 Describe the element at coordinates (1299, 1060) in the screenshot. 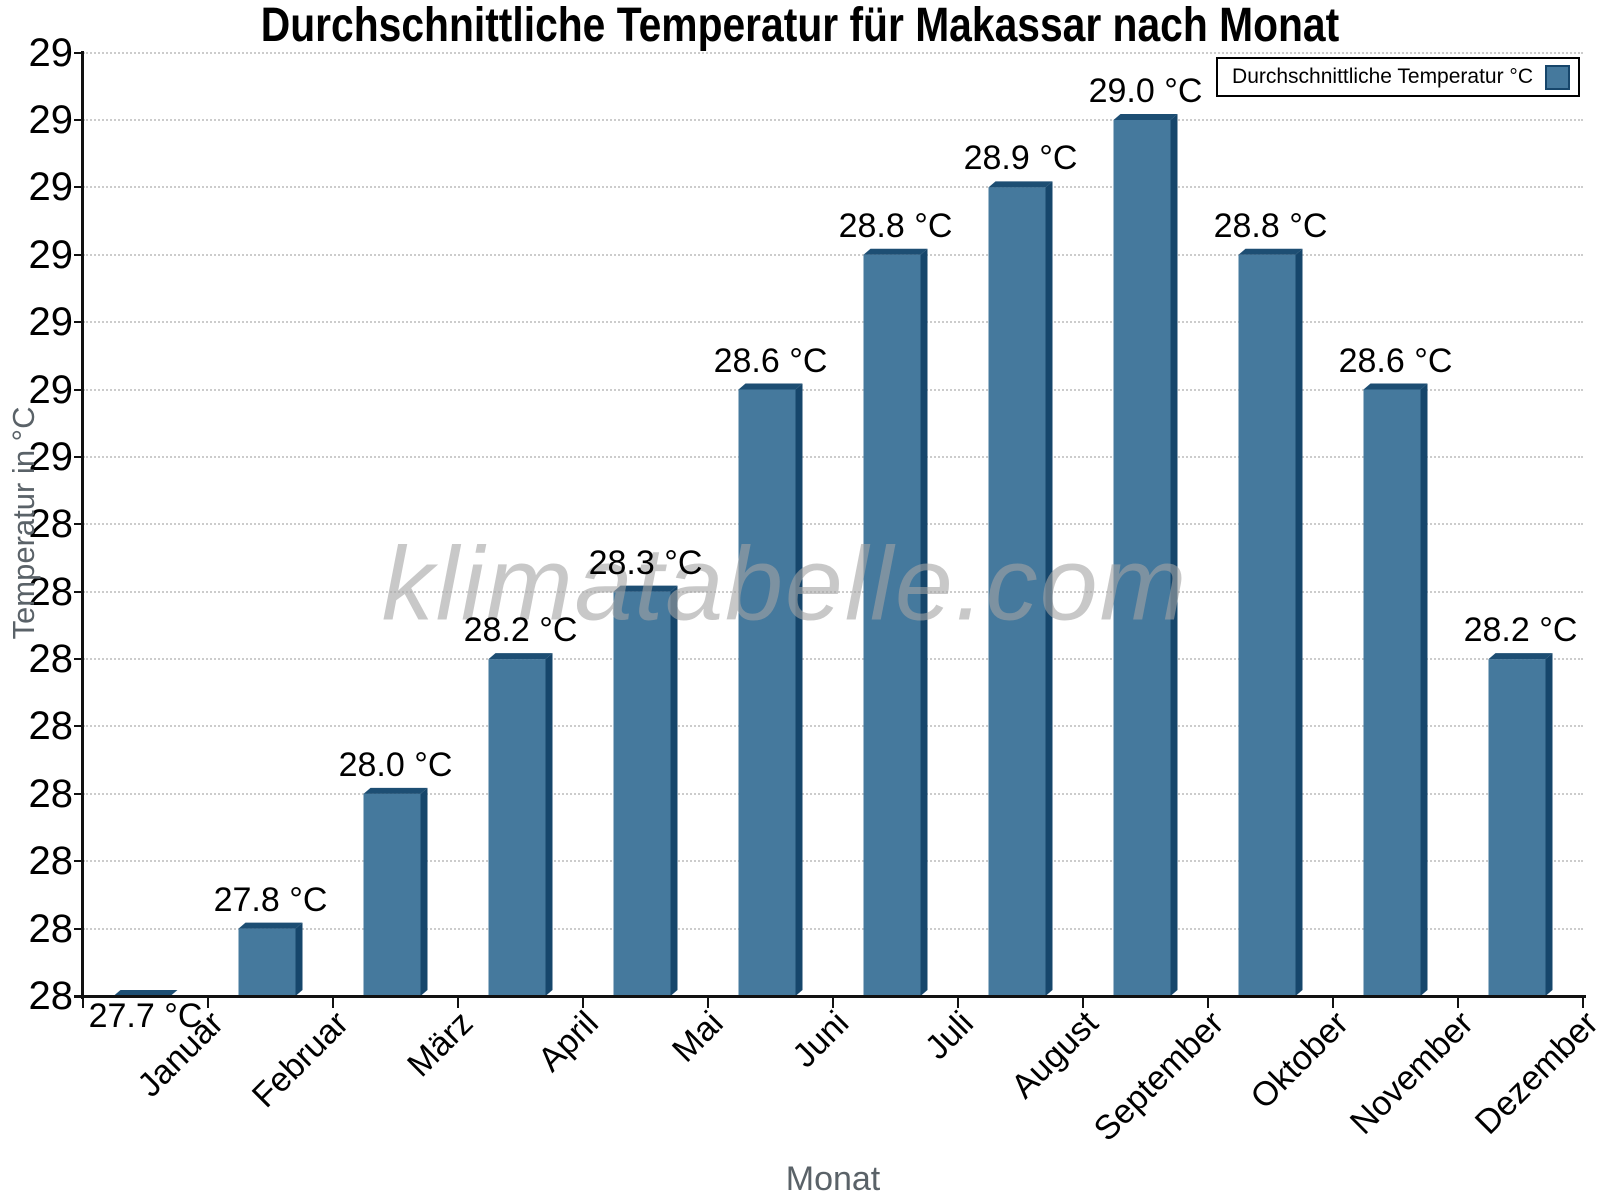

I see `x-category-label: Oktober` at that location.